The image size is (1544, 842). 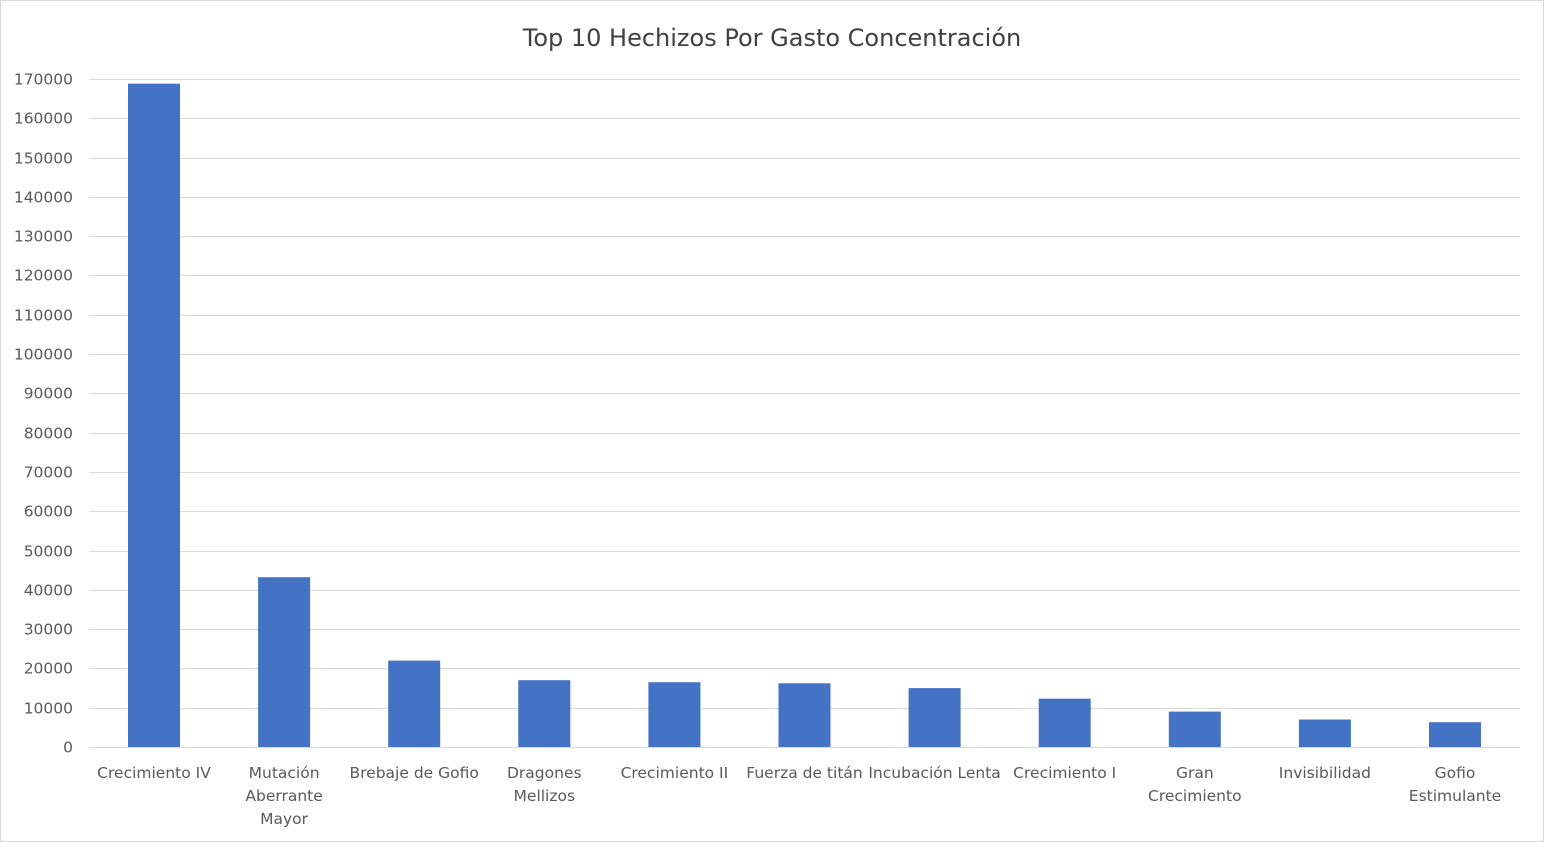 I want to click on x-tick-label-line: Aberrante, so click(x=283, y=796).